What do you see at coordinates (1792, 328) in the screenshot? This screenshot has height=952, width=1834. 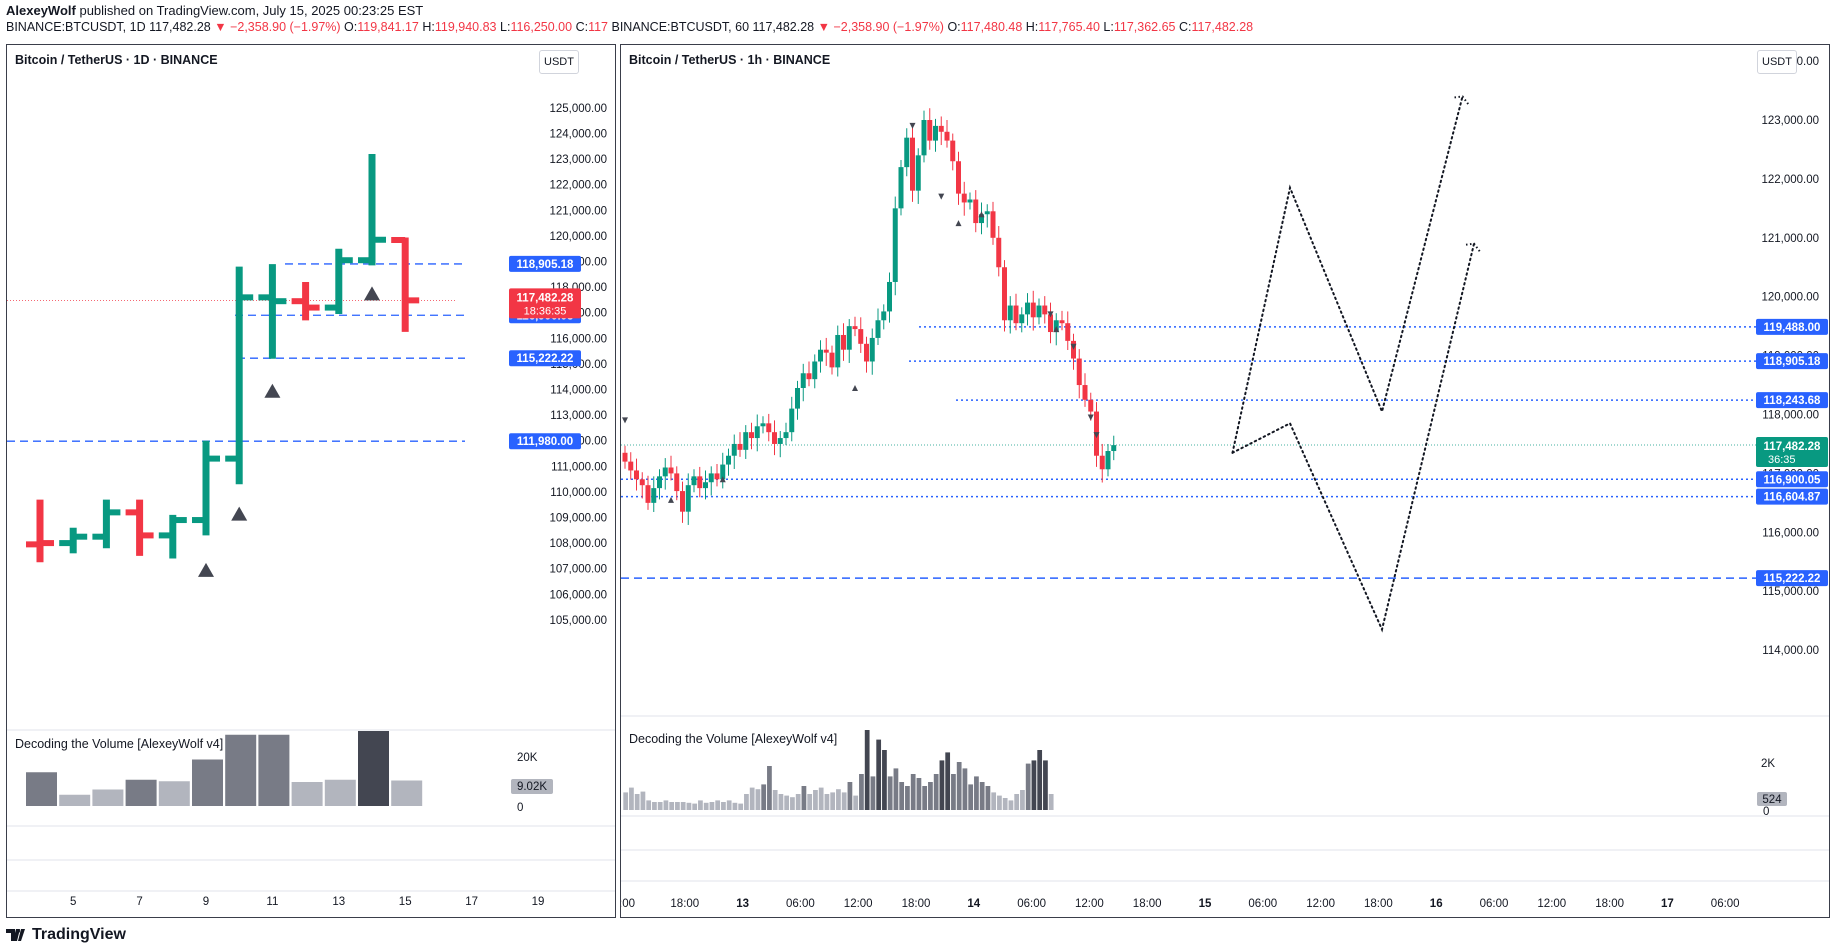 I see `level-badge-label: 119,488.00` at bounding box center [1792, 328].